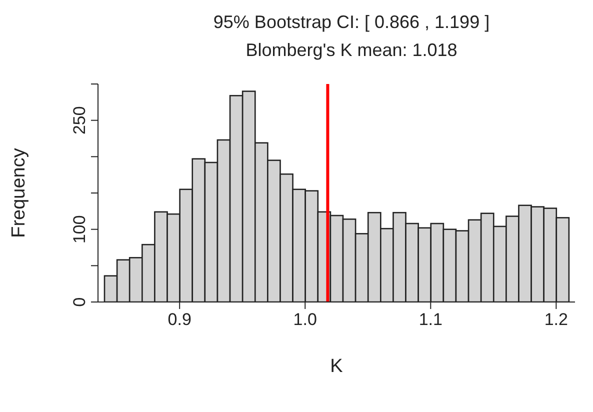 The image size is (593, 412). Describe the element at coordinates (79, 120) in the screenshot. I see `y-tick-label: 250` at that location.